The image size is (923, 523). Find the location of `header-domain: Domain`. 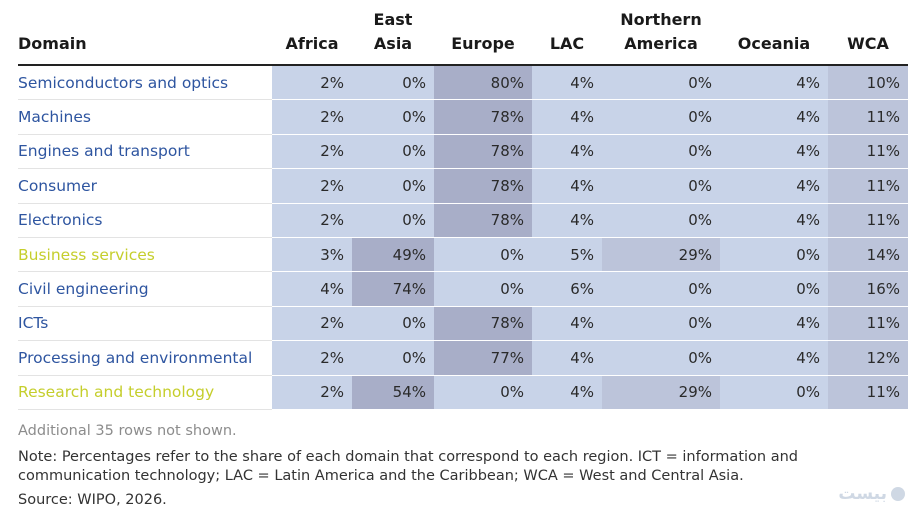

header-domain: Domain is located at coordinates (145, 37).